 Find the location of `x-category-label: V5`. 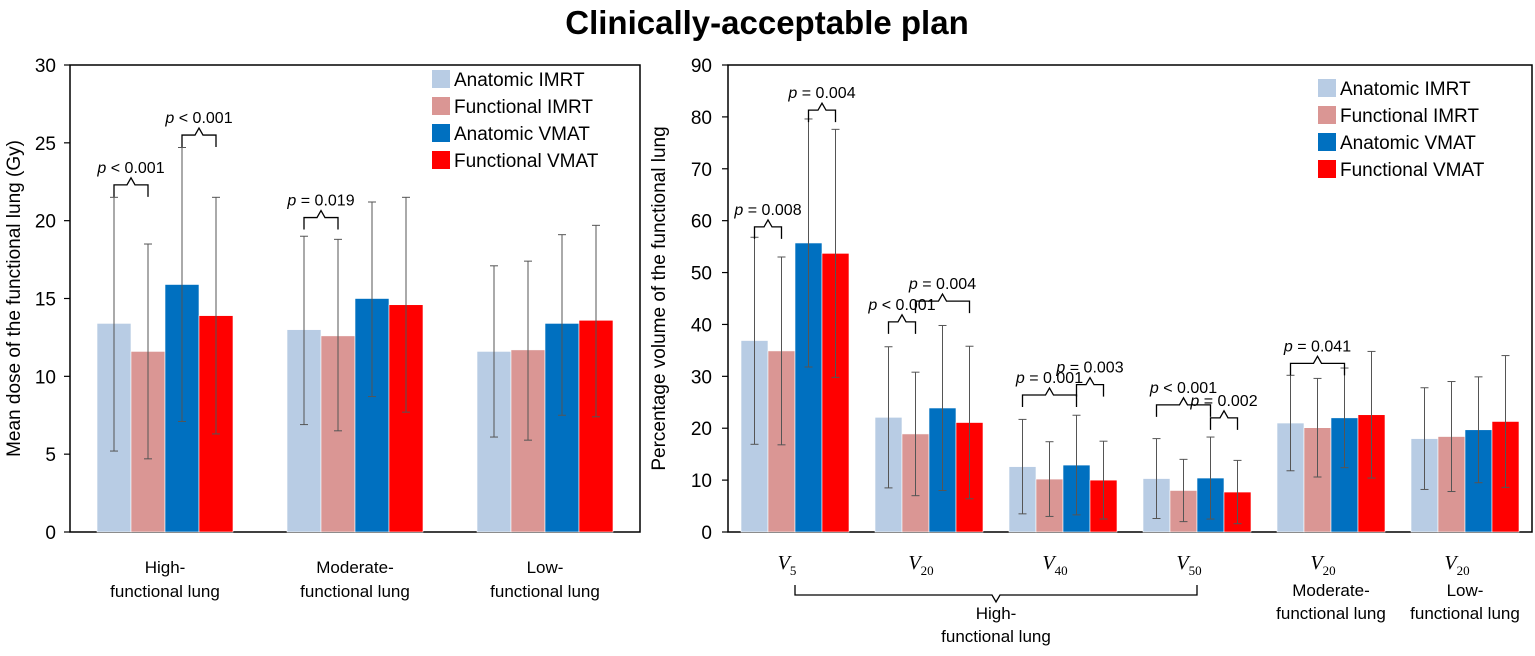

x-category-label: V5 is located at coordinates (787, 565).